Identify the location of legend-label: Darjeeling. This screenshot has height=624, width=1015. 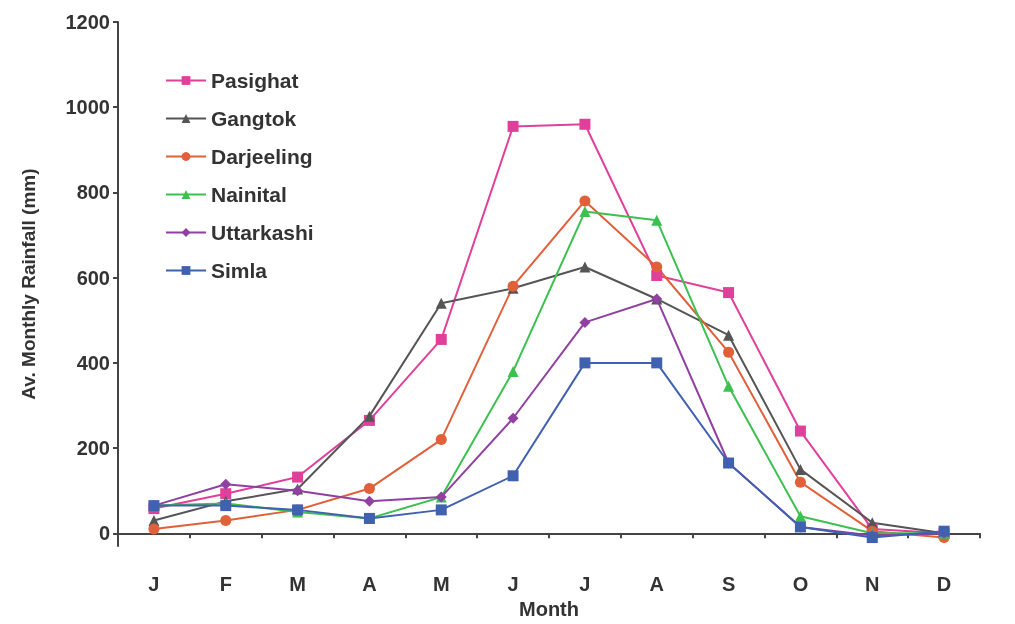
(262, 156).